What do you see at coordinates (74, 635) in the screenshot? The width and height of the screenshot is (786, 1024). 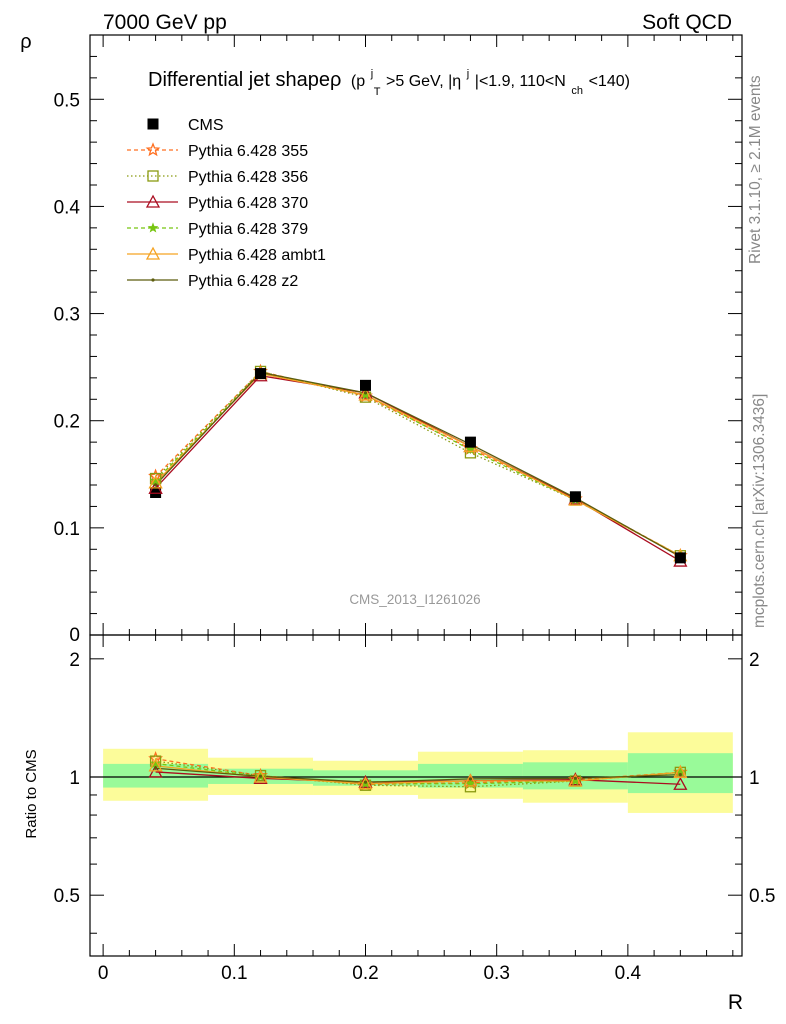 I see `y-tick-label-zero: 0` at bounding box center [74, 635].